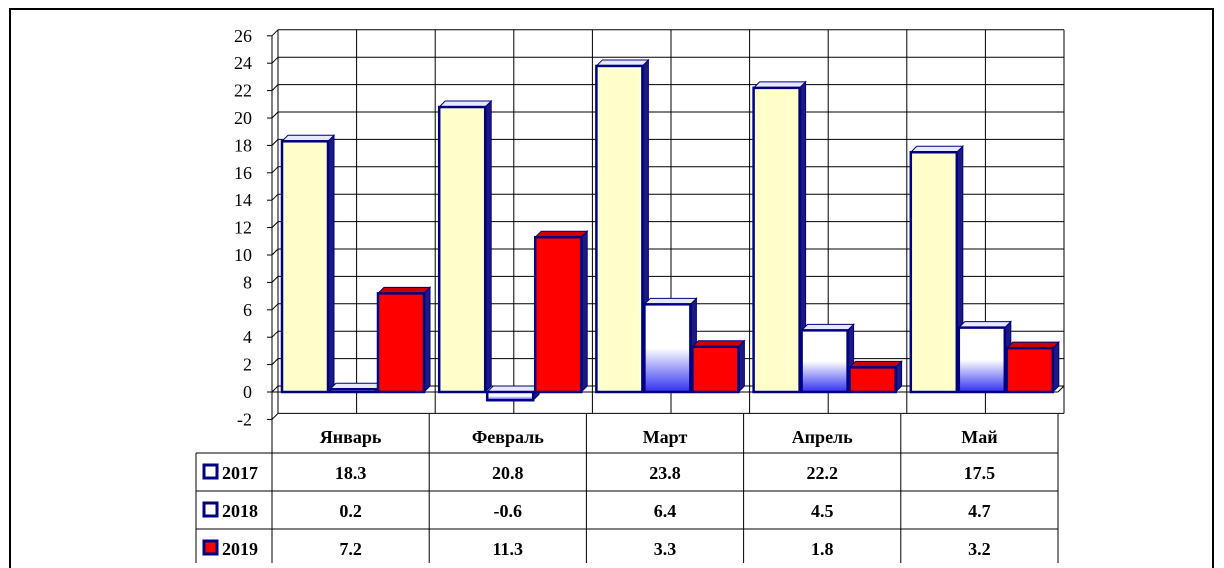 This screenshot has height=568, width=1224. I want to click on y-tick-label: 18, so click(243, 145).